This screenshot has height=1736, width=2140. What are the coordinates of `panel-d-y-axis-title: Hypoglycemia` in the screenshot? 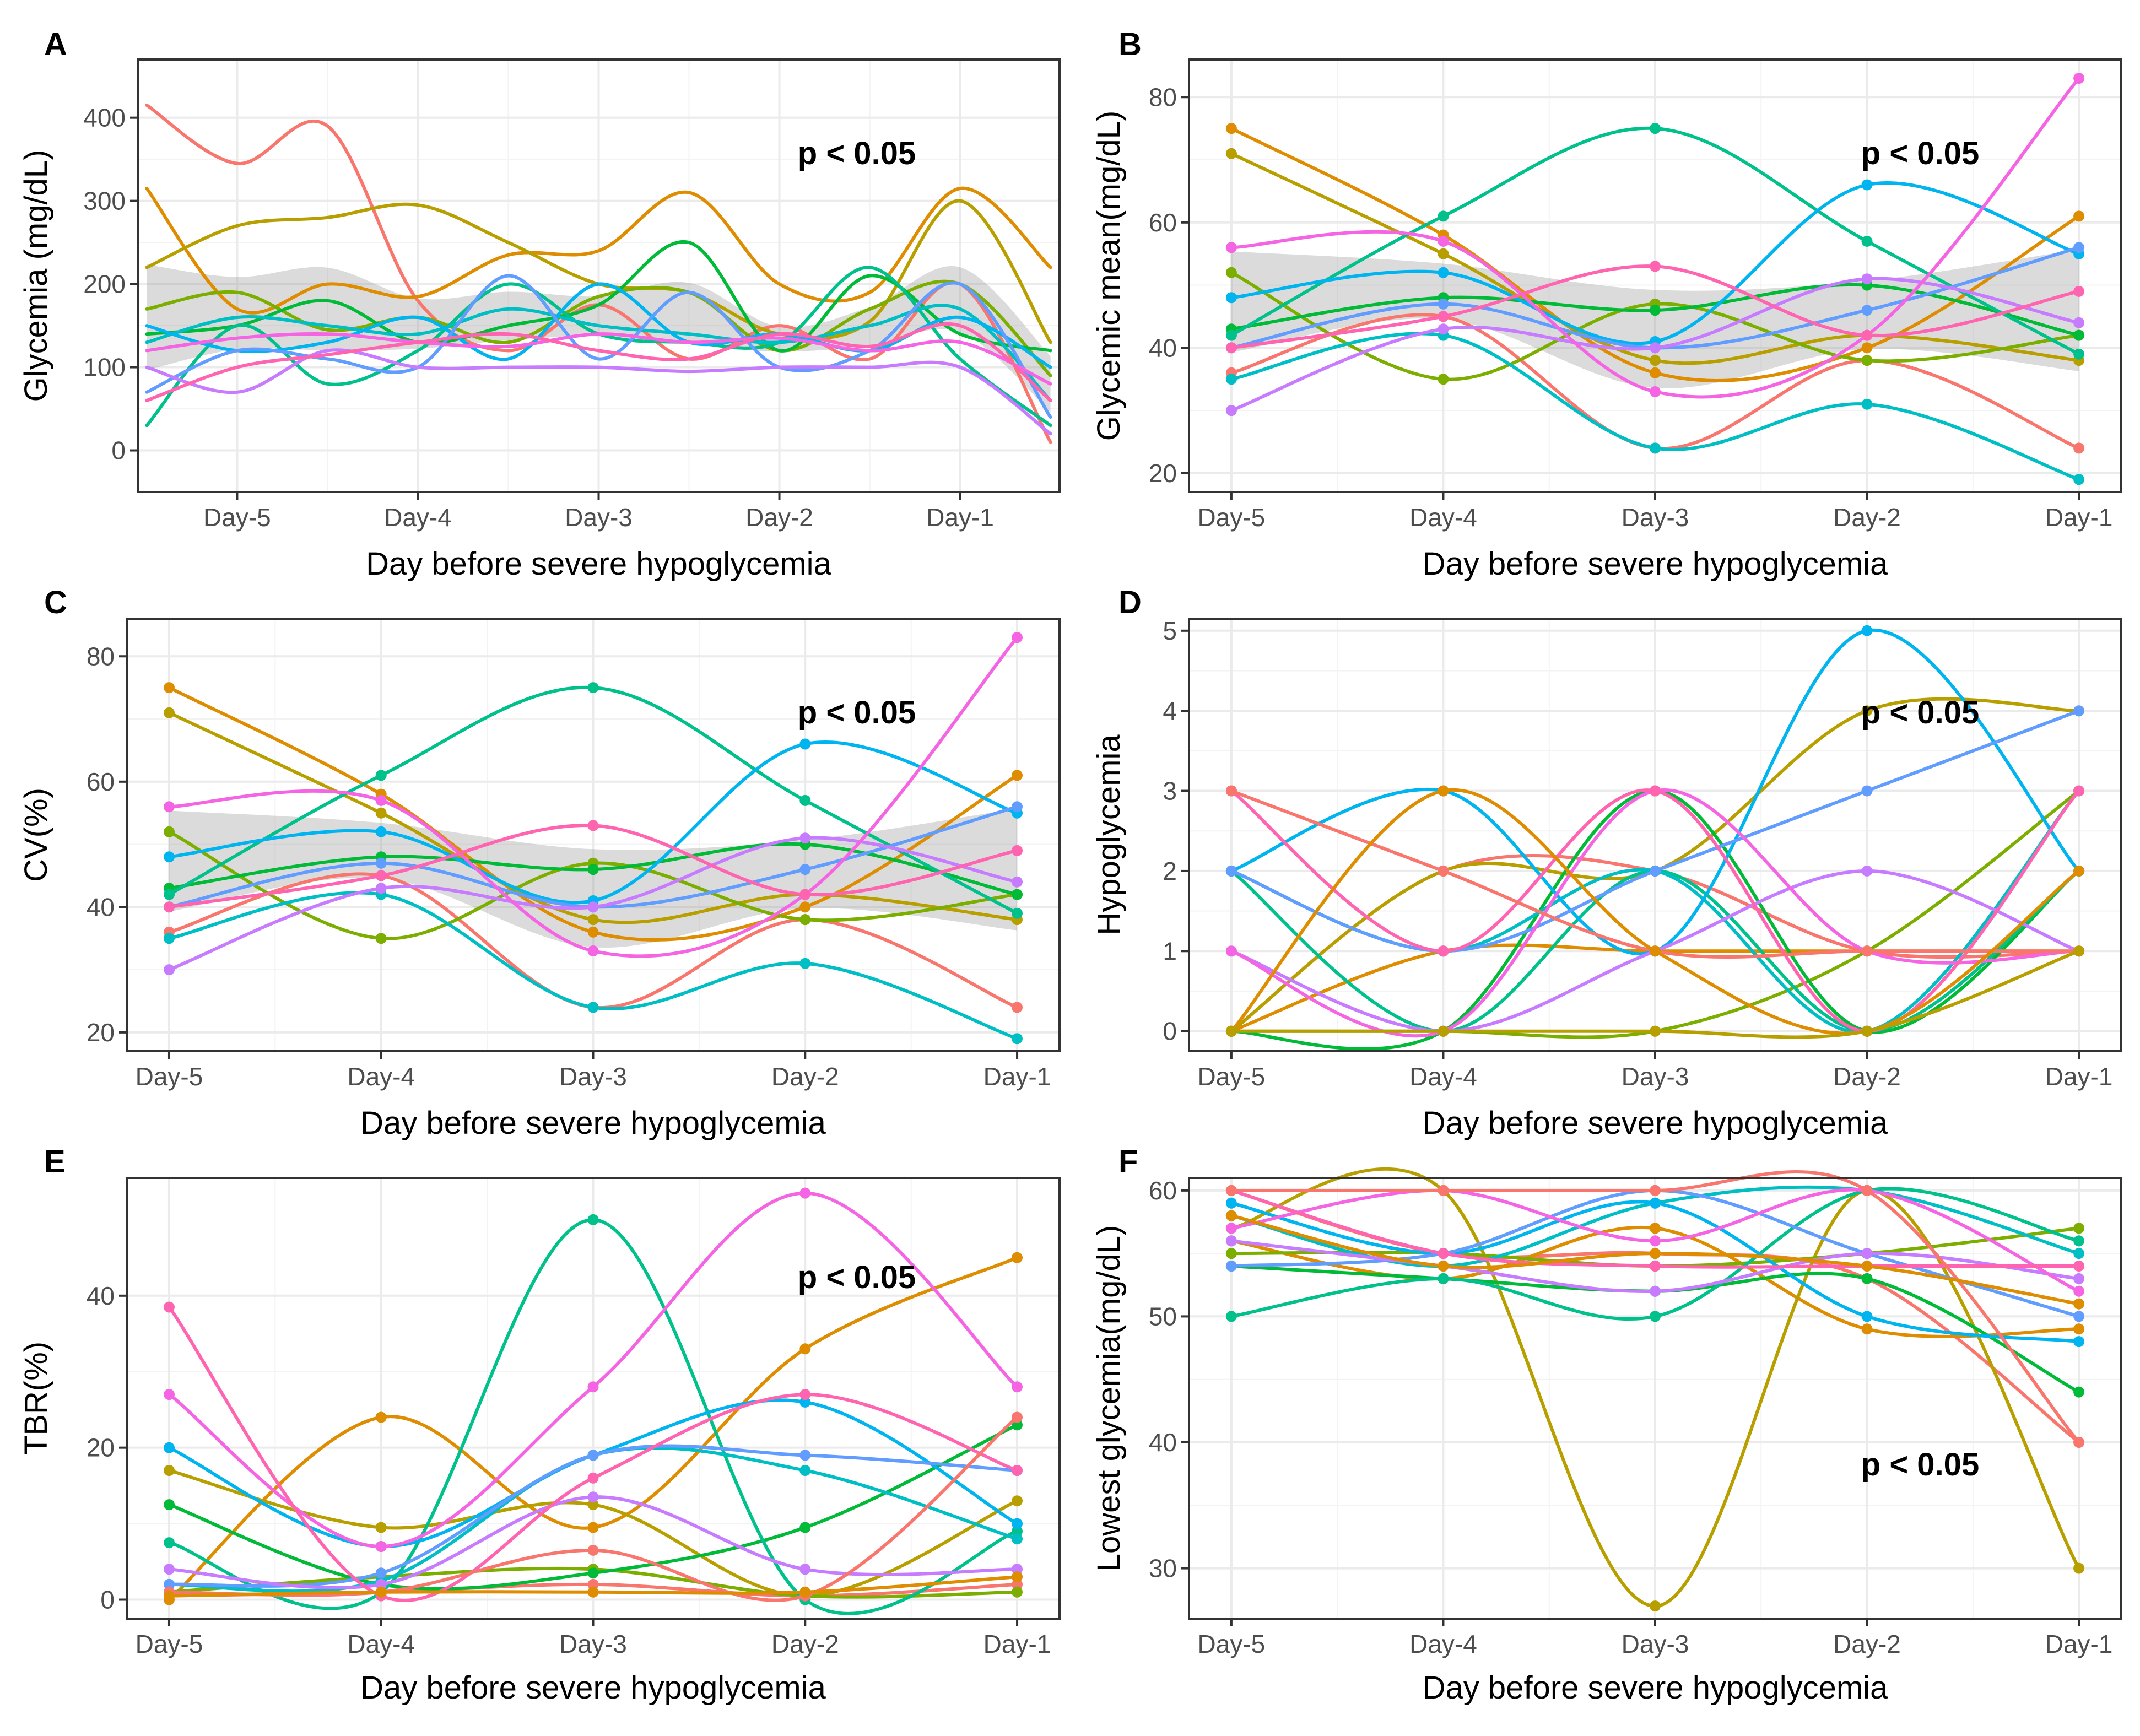 It's located at (1109, 834).